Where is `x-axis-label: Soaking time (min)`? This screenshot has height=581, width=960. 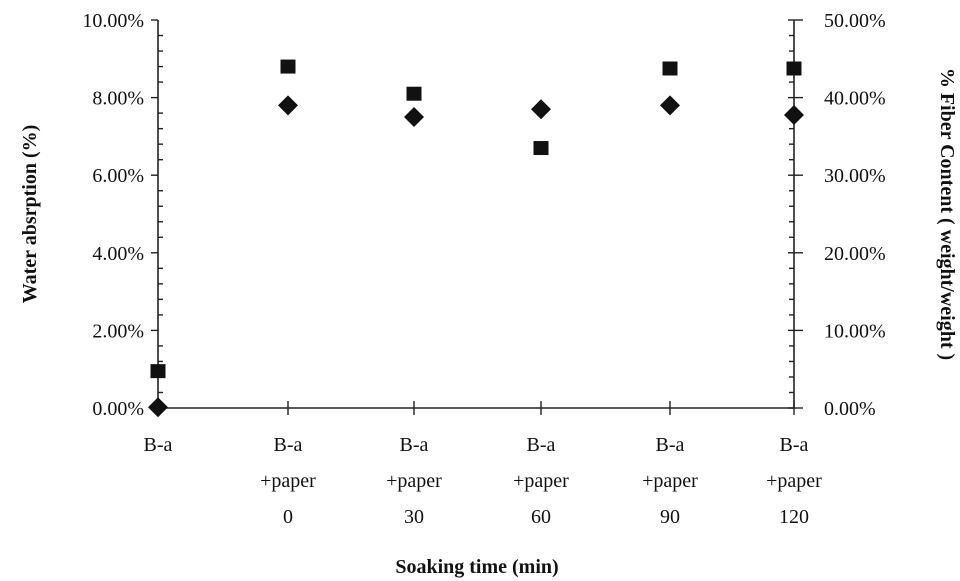
x-axis-label: Soaking time (min) is located at coordinates (476, 567).